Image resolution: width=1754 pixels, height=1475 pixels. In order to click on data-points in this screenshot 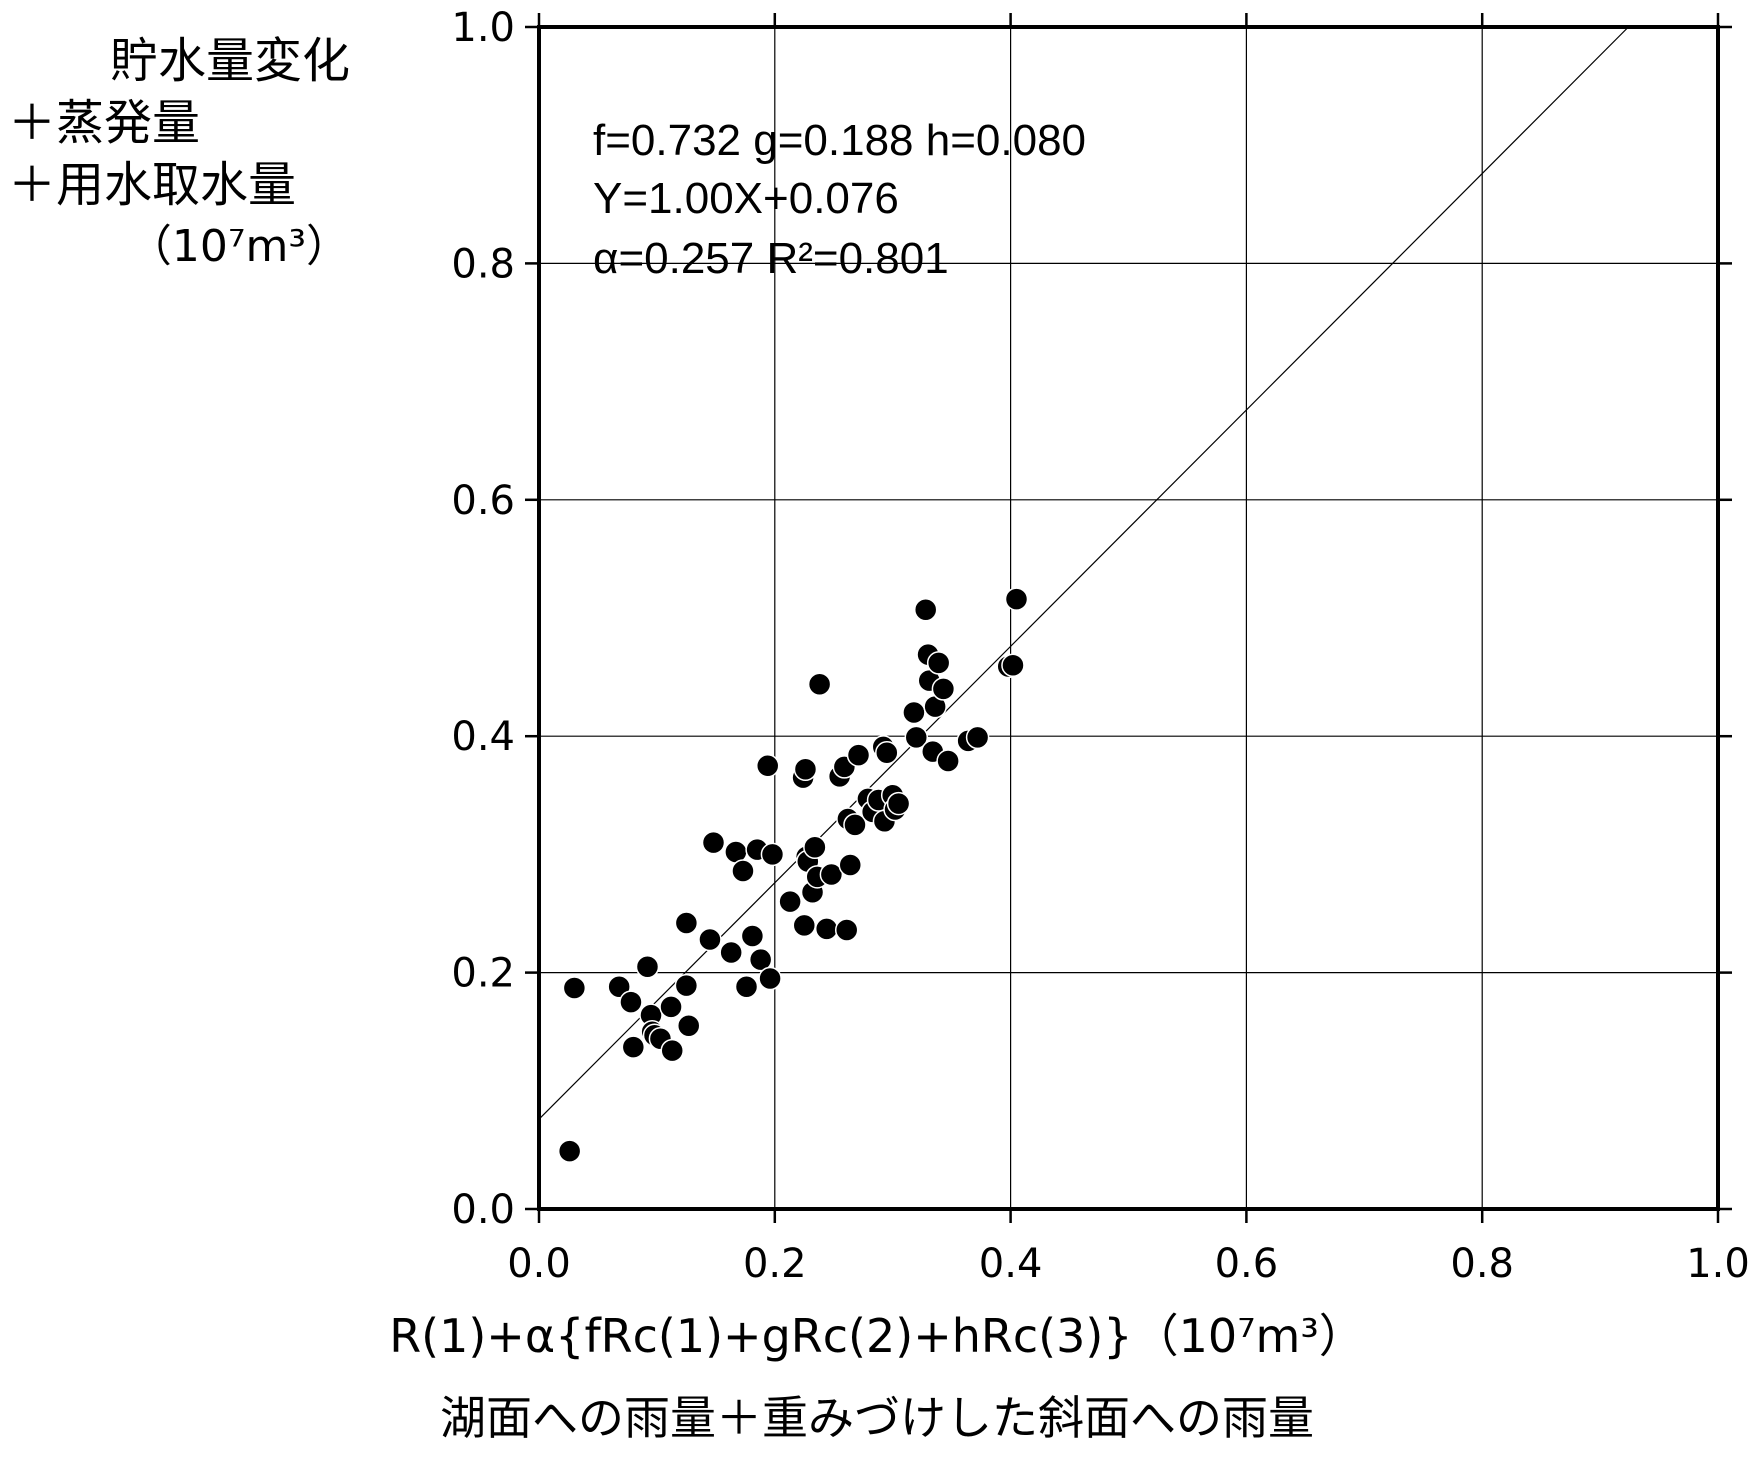, I will do `click(793, 875)`.